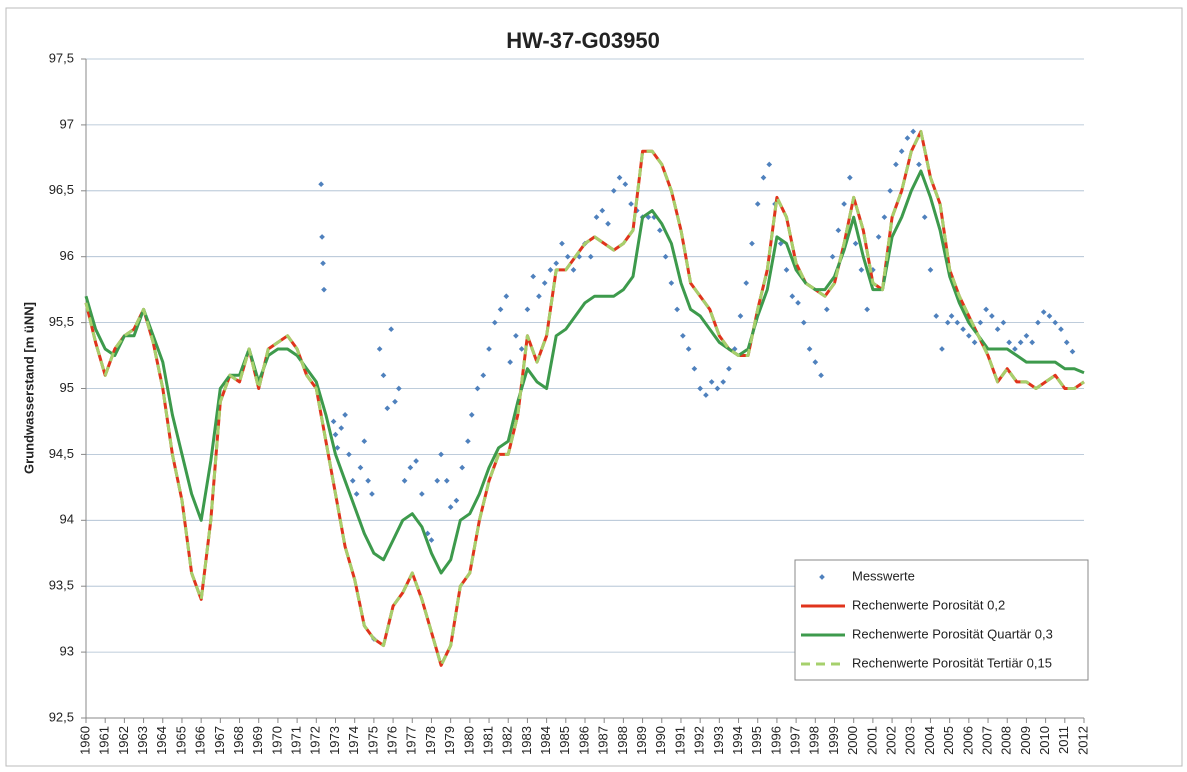 The image size is (1187, 772). Describe the element at coordinates (84, 740) in the screenshot. I see `x-tick-label: 1960` at that location.